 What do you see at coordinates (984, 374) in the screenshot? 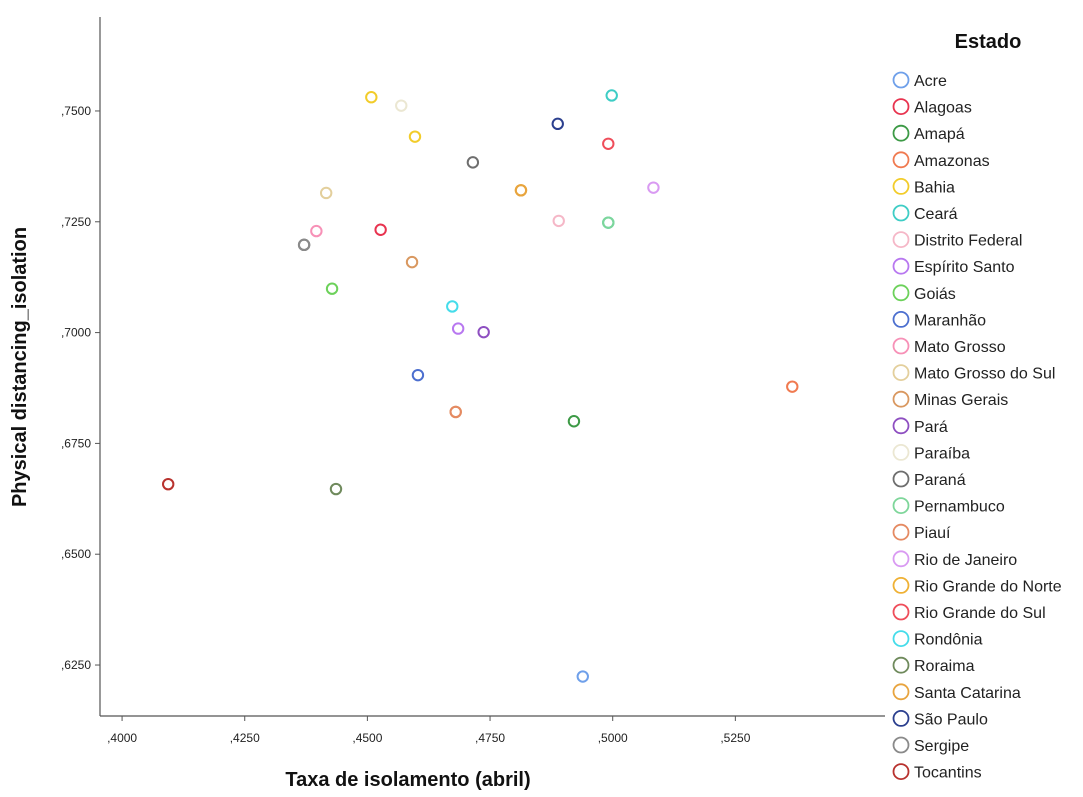
I see `legend-label: Mato Grosso do Sul` at bounding box center [984, 374].